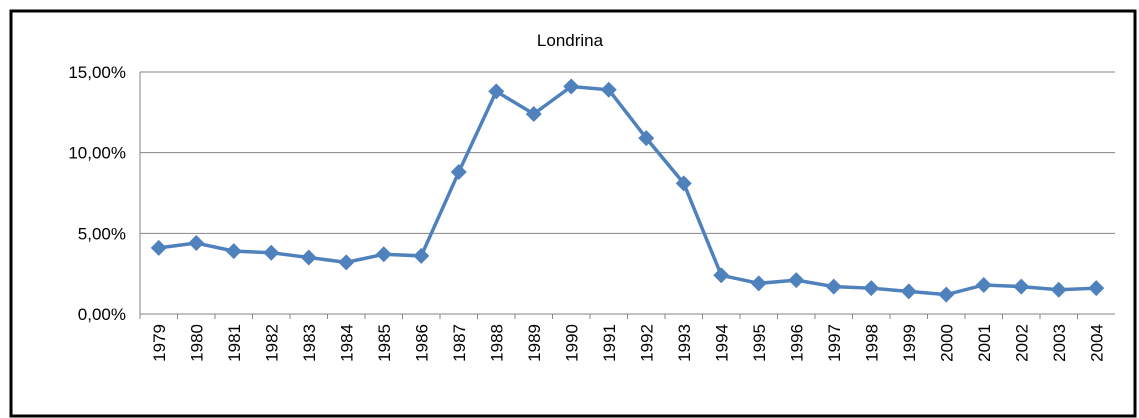 The height and width of the screenshot is (418, 1139). I want to click on x-tick-label: 1987, so click(459, 343).